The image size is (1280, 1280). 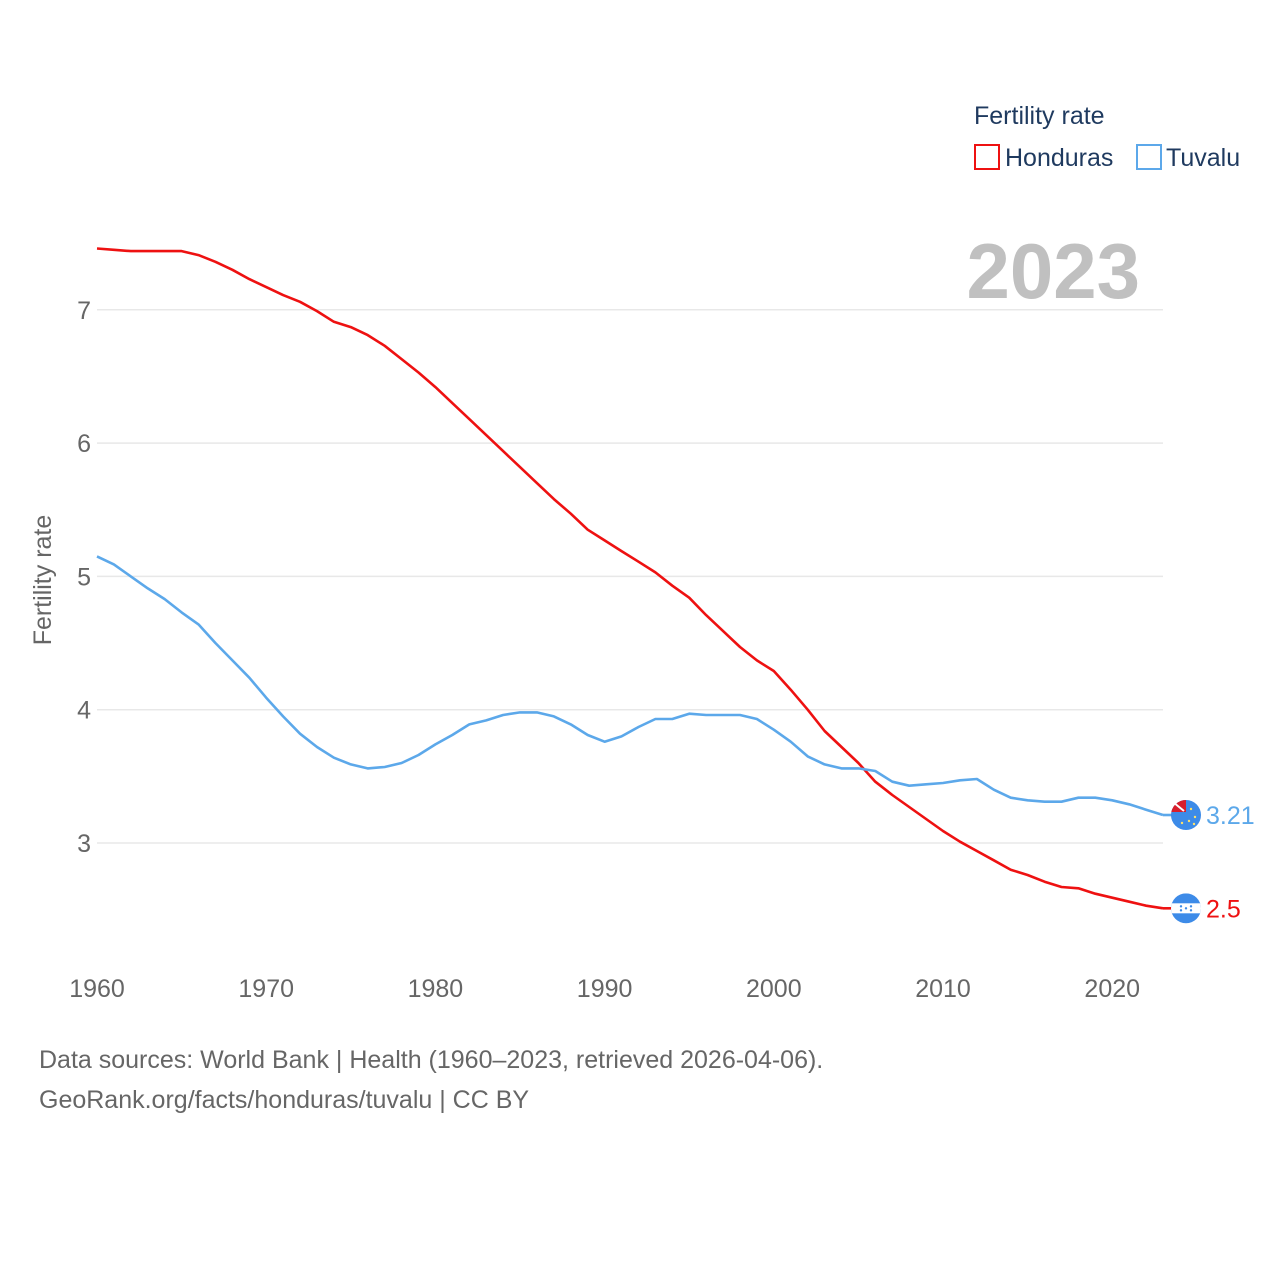 What do you see at coordinates (84, 444) in the screenshot?
I see `y-tick-label-6: 6` at bounding box center [84, 444].